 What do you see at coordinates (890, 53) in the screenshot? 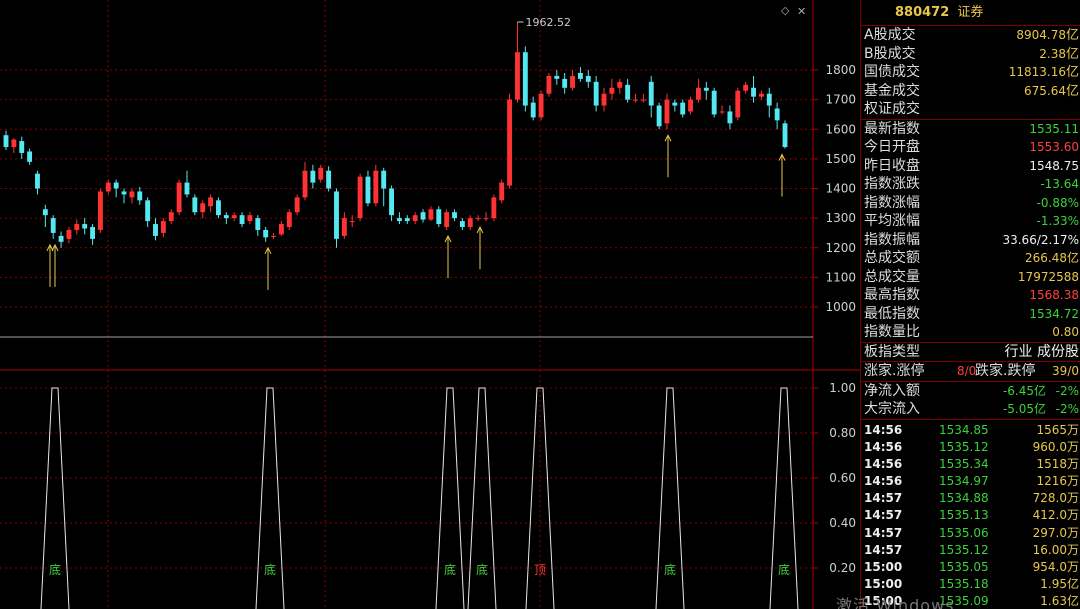
I see `turnover-label: B股成交` at bounding box center [890, 53].